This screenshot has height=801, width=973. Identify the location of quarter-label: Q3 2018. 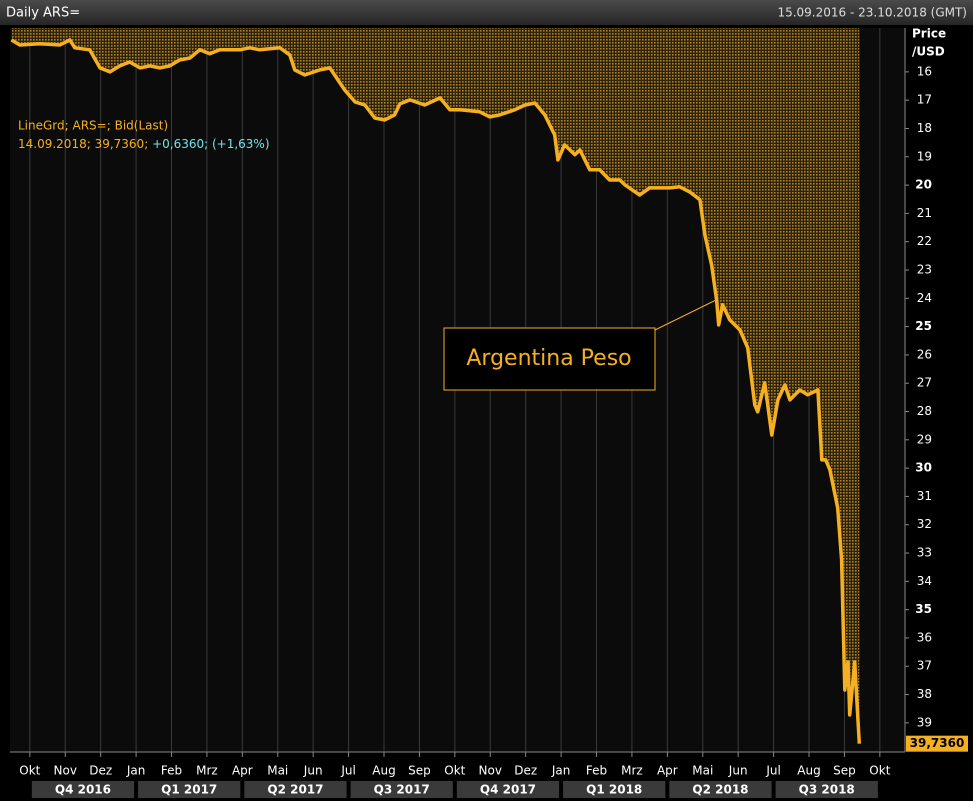
(827, 790).